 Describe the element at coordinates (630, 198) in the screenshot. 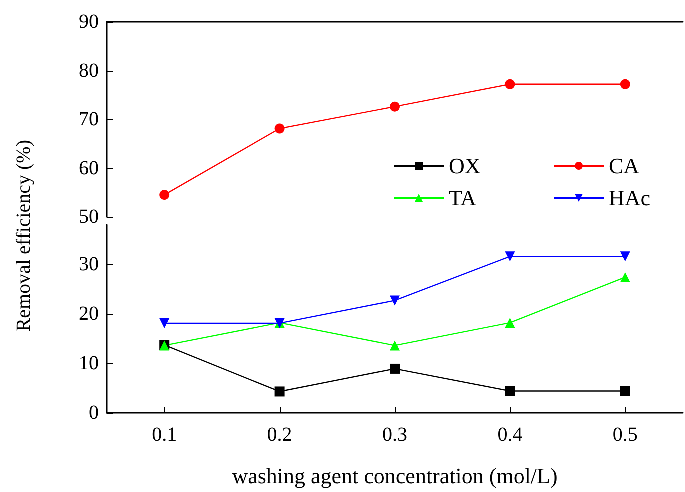

I see `legend-label: HAc` at that location.